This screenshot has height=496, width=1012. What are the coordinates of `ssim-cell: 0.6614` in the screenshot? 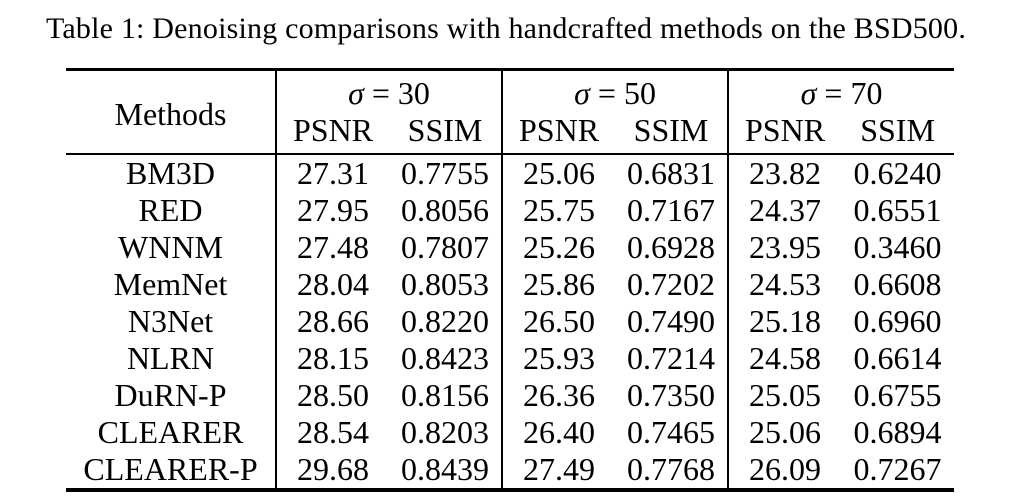 It's located at (897, 358).